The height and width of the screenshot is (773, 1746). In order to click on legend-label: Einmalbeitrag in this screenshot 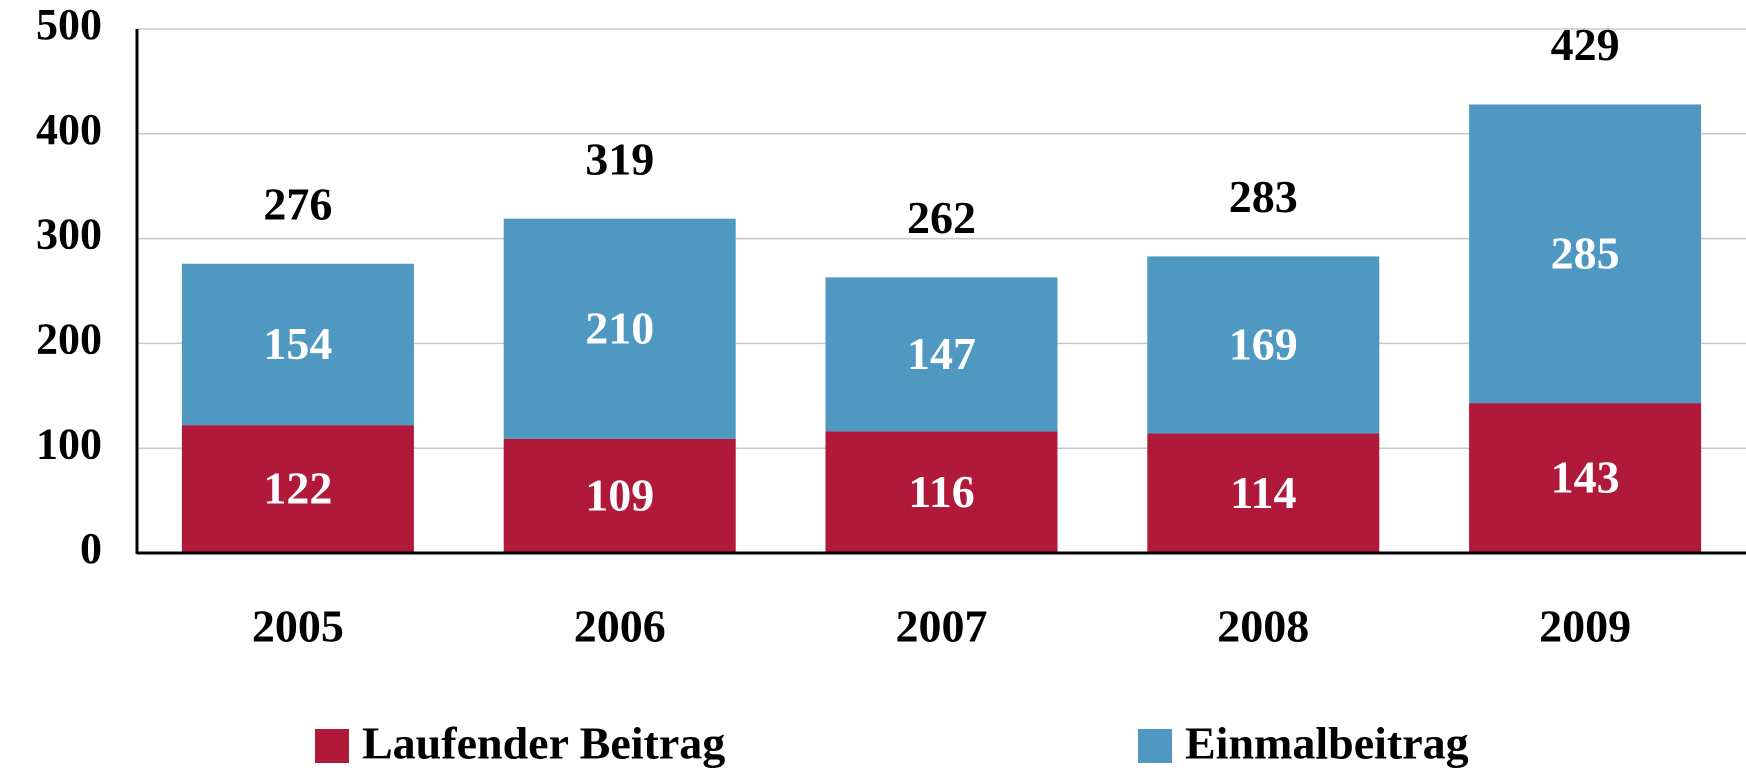, I will do `click(1327, 743)`.